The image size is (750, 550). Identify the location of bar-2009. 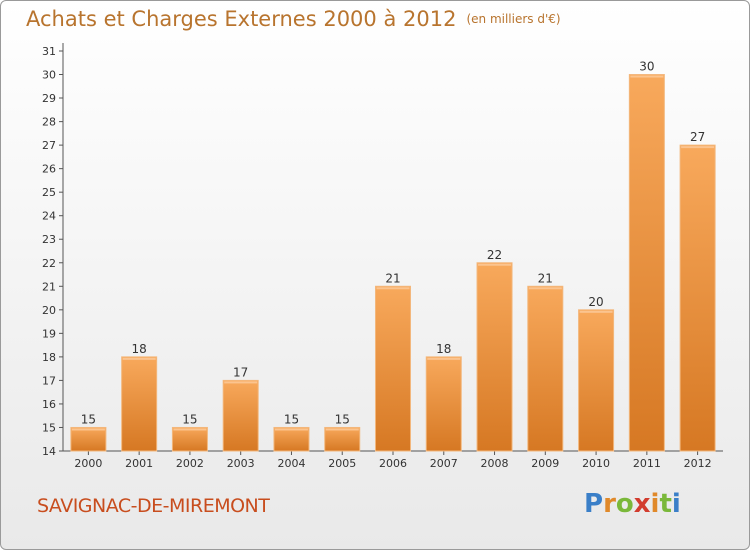
(545, 368).